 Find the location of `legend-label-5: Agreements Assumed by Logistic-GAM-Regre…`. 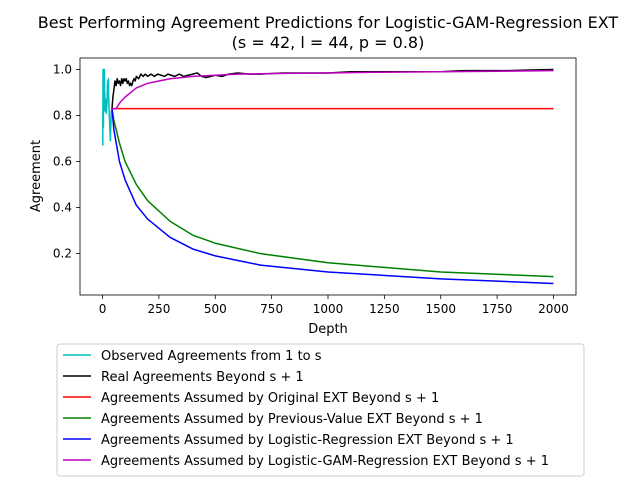

legend-label-5: Agreements Assumed by Logistic-GAM-Regre… is located at coordinates (325, 461).